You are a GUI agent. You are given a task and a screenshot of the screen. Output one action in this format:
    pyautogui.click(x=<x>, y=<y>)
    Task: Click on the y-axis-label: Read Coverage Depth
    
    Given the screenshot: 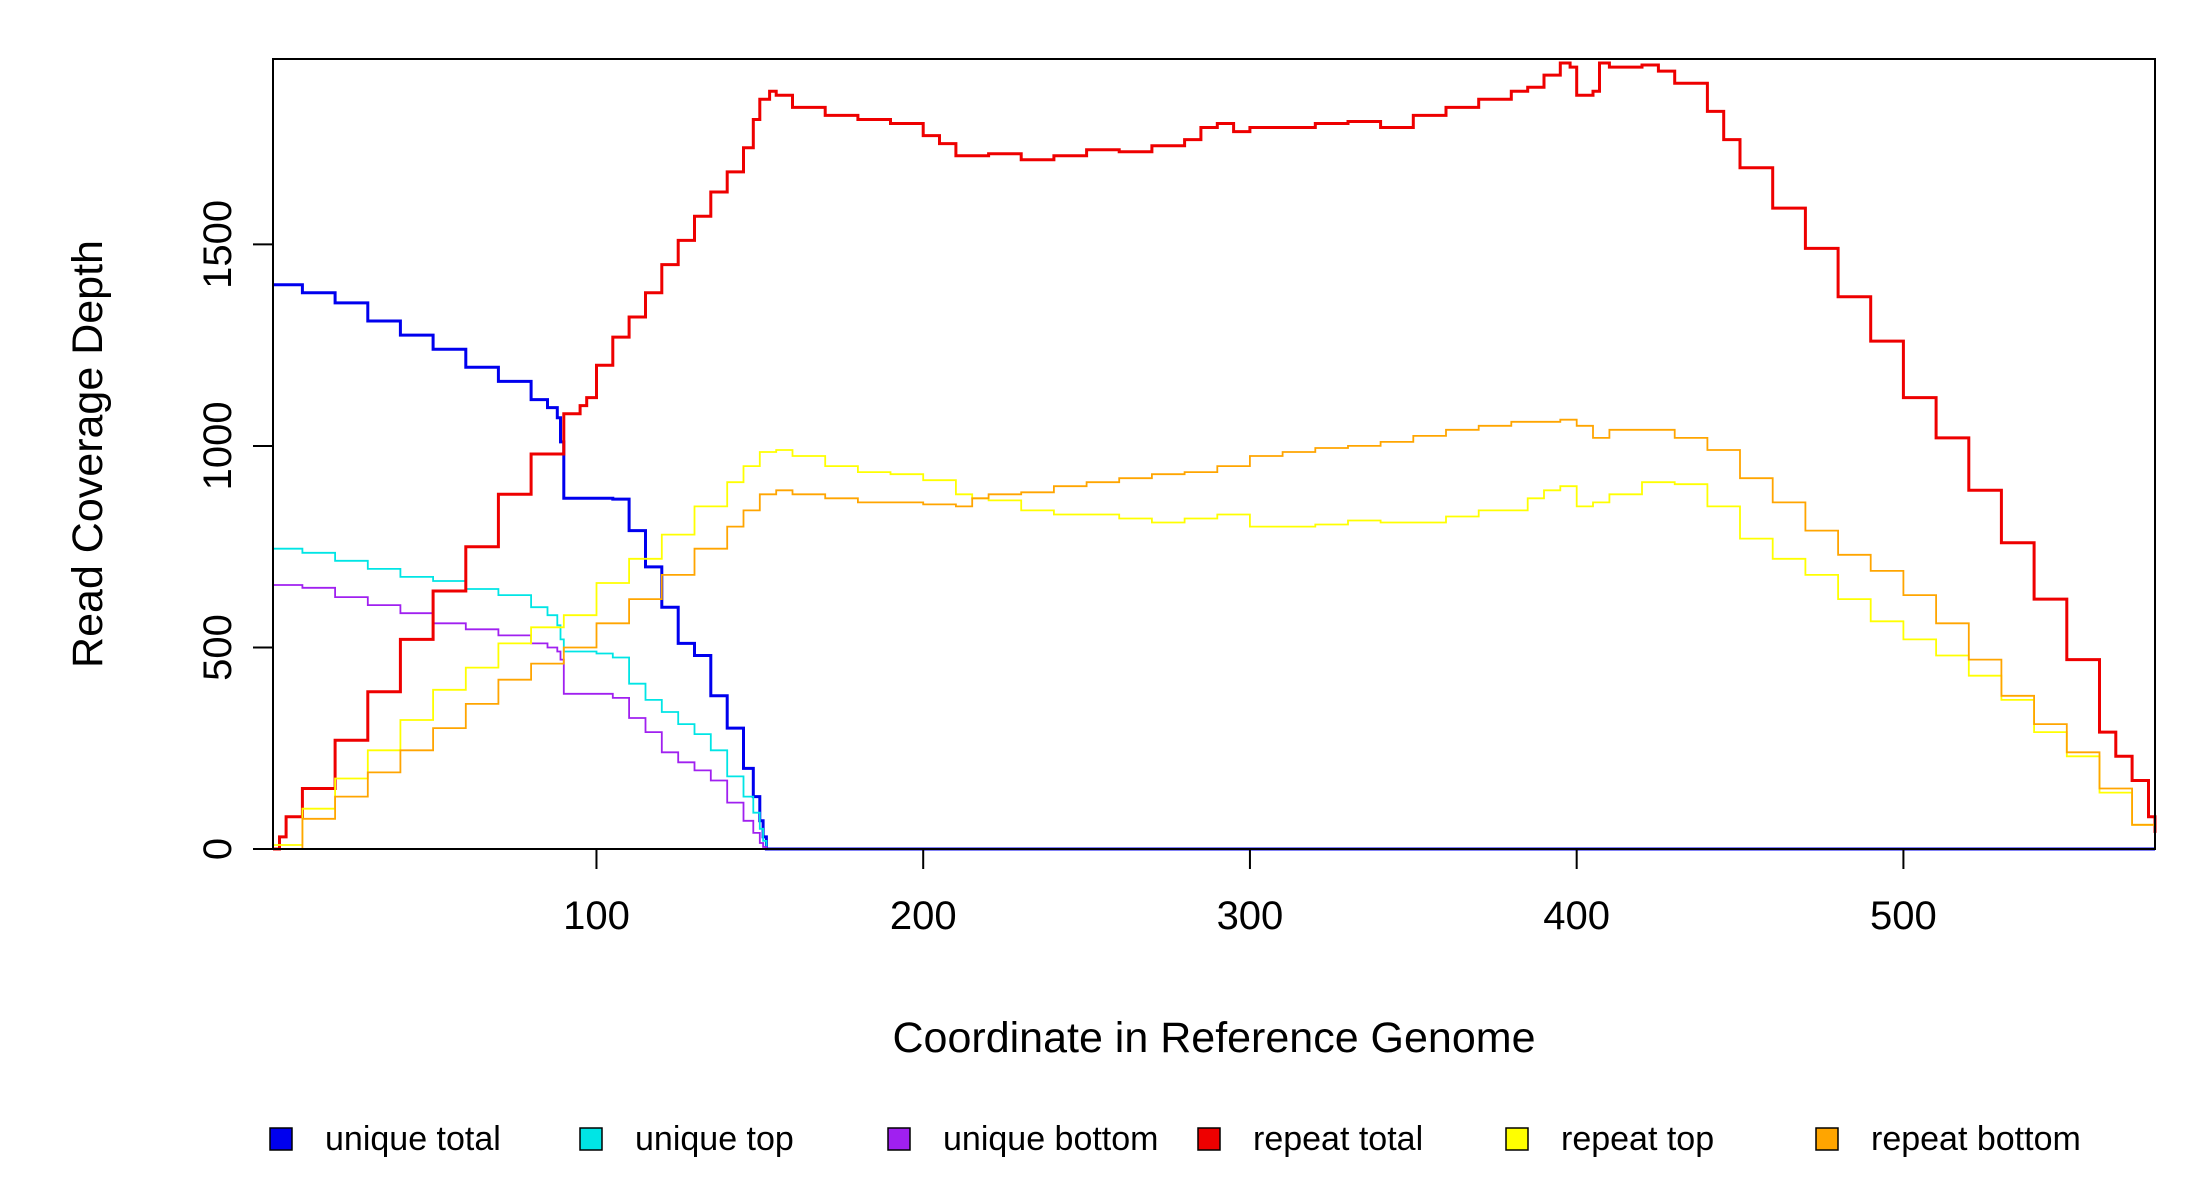 What is the action you would take?
    pyautogui.click(x=88, y=454)
    